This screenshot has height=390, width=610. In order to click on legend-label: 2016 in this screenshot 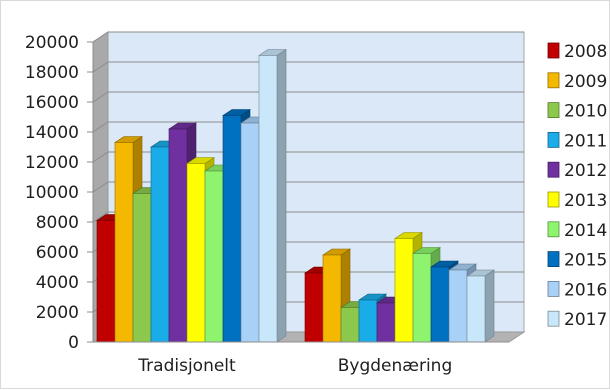, I will do `click(585, 290)`.